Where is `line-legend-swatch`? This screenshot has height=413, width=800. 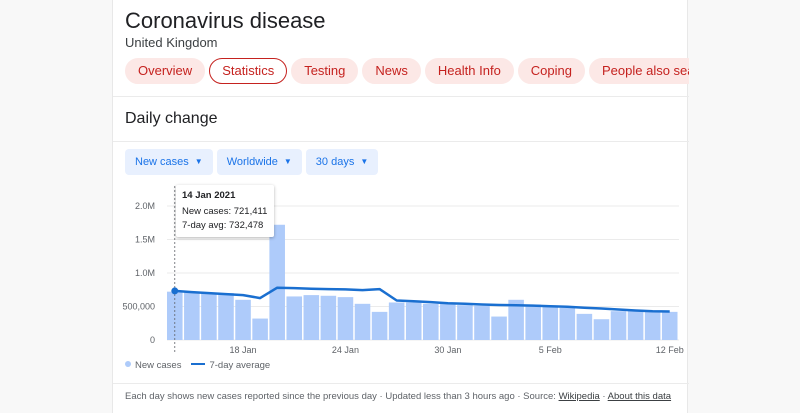
line-legend-swatch is located at coordinates (198, 364).